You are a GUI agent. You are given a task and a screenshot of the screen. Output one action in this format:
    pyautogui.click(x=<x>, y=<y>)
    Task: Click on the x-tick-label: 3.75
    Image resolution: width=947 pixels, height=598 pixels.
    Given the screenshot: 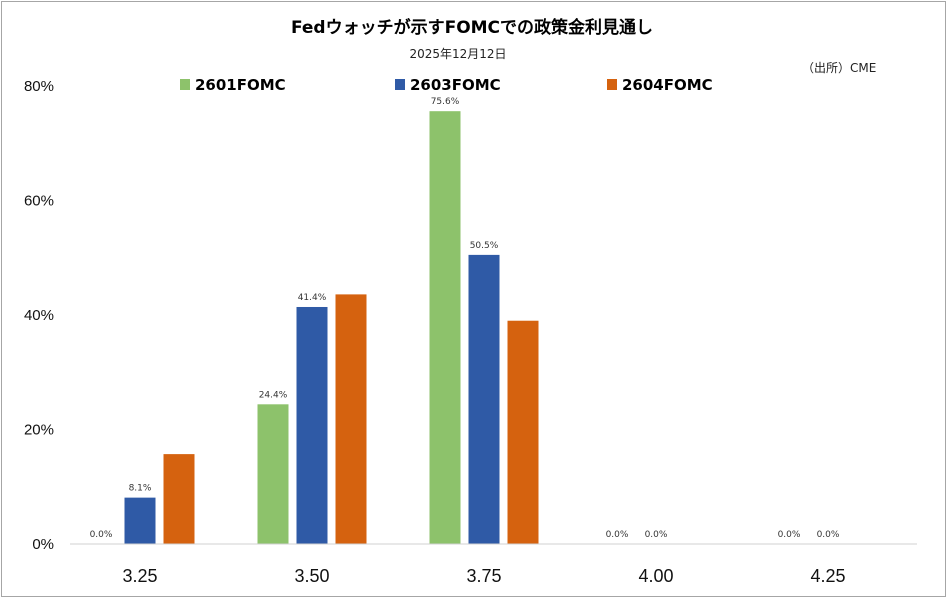 What is the action you would take?
    pyautogui.click(x=483, y=576)
    